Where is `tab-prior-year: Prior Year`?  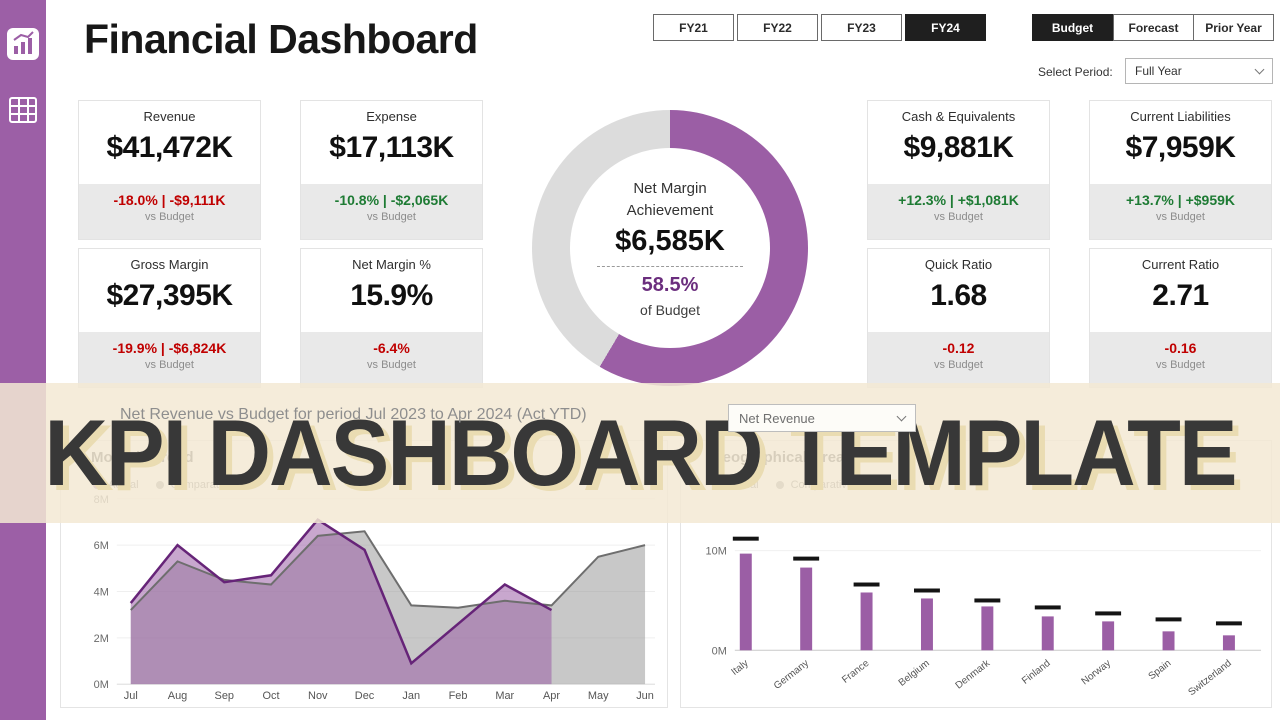
tab-prior-year: Prior Year is located at coordinates (1233, 27).